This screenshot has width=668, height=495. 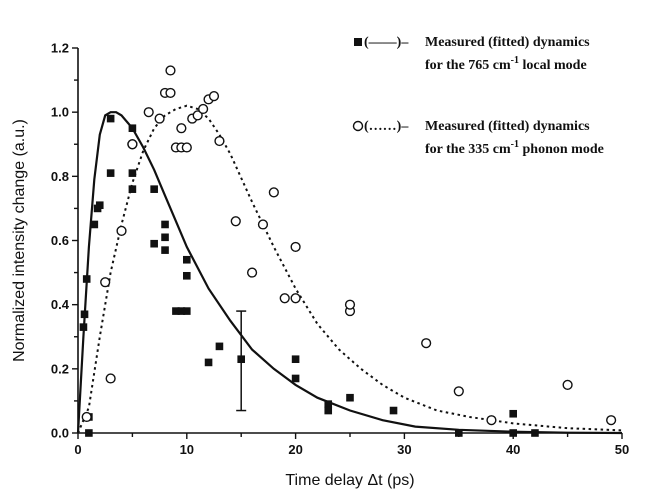 I want to click on x-tick-label: 20, so click(x=295, y=449).